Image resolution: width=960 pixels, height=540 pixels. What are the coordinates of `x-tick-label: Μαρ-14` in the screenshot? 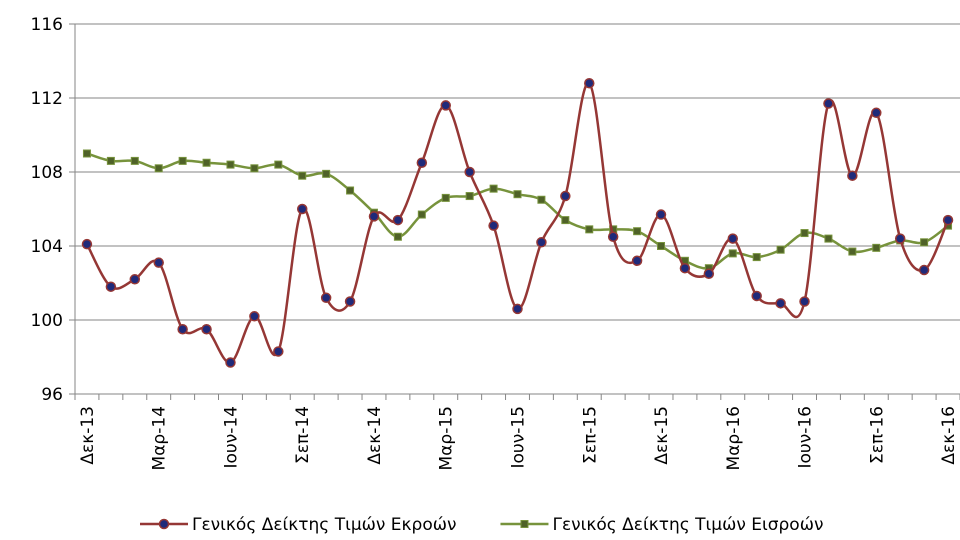 It's located at (160, 438).